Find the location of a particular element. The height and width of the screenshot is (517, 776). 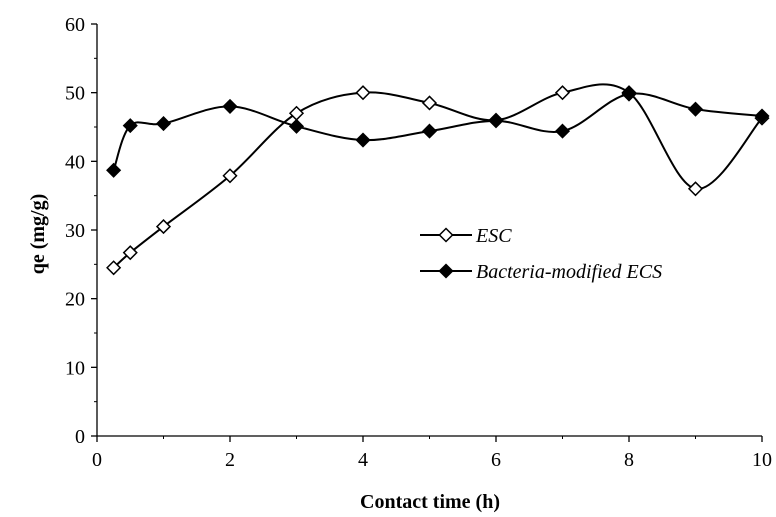

y-tick-label: 10 is located at coordinates (75, 368).